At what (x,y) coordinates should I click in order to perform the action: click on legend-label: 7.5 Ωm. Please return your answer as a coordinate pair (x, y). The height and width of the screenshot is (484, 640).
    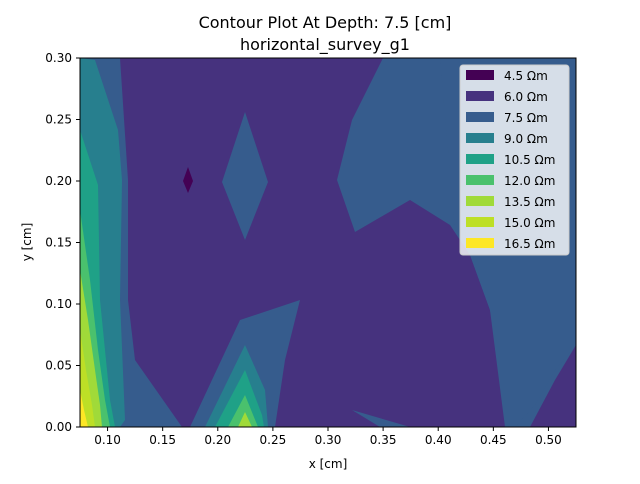
    Looking at the image, I should click on (526, 118).